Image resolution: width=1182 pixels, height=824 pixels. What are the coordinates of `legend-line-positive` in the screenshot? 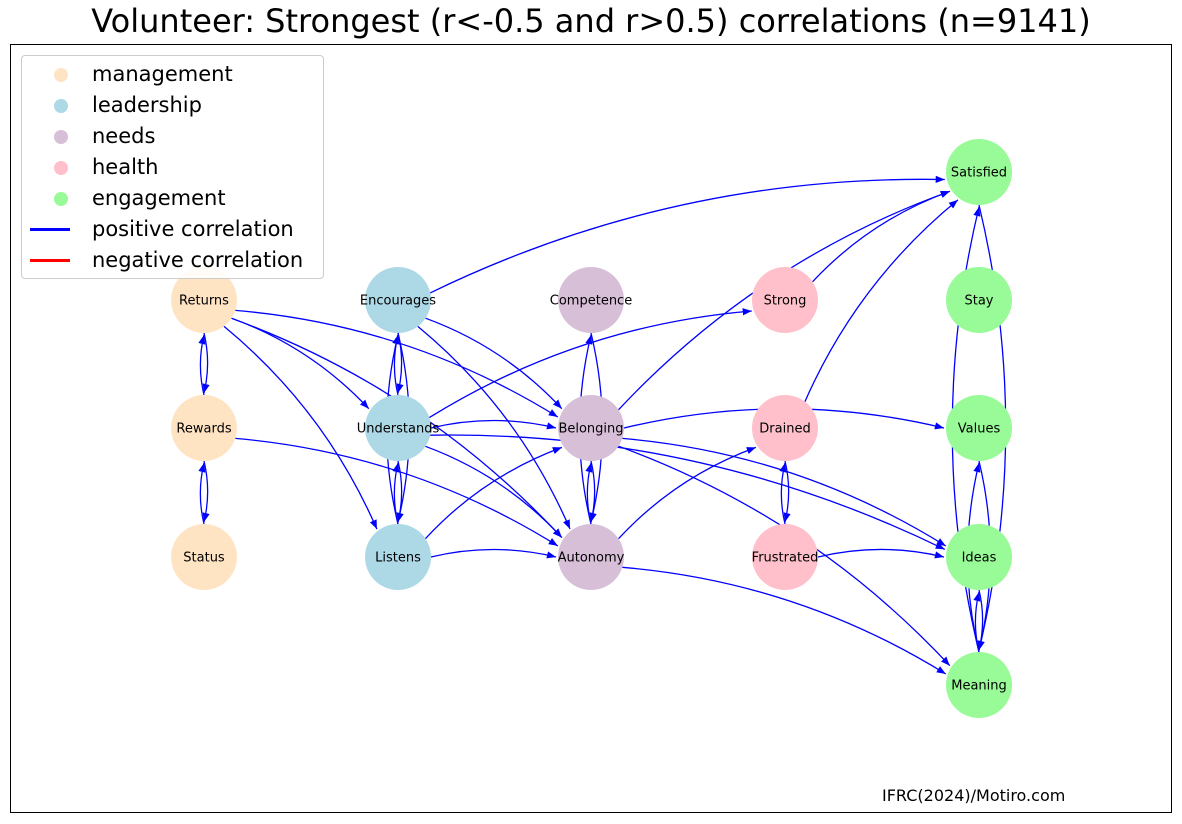 It's located at (50, 229).